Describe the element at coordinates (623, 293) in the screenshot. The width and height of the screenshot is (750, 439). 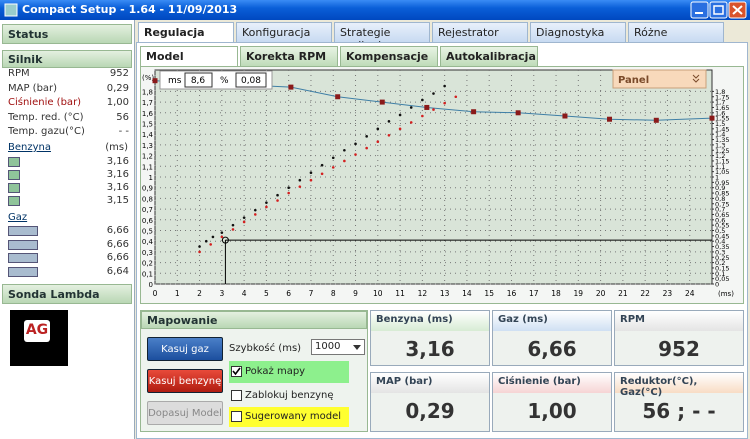
I see `x-tick-label: 21` at that location.